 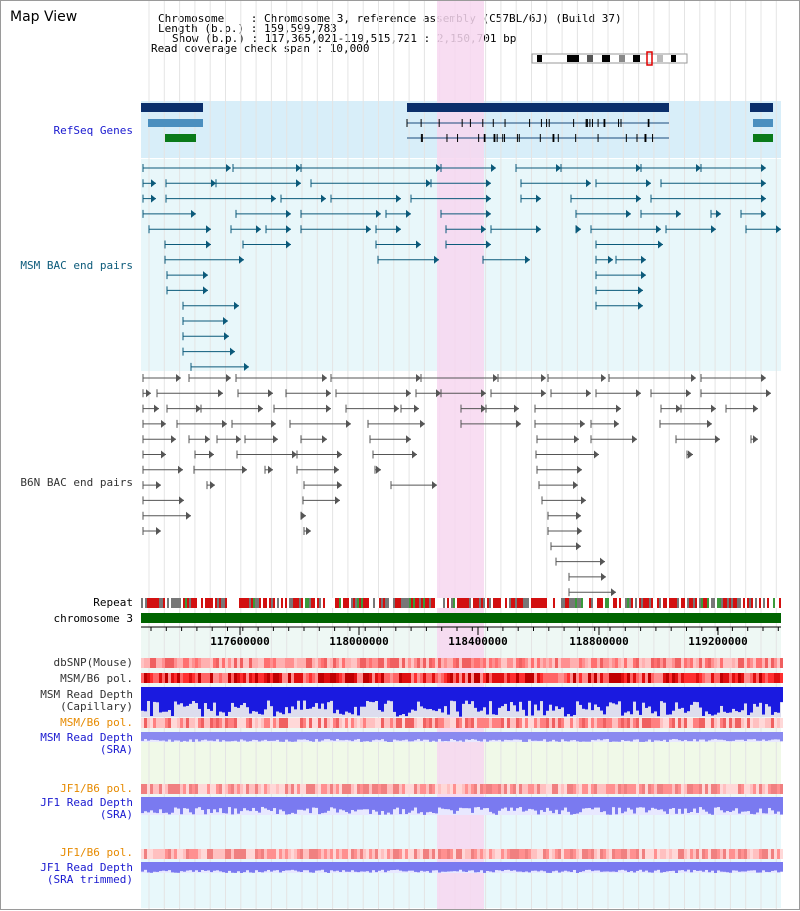 What do you see at coordinates (622, 58) in the screenshot?
I see `ideogram-band` at bounding box center [622, 58].